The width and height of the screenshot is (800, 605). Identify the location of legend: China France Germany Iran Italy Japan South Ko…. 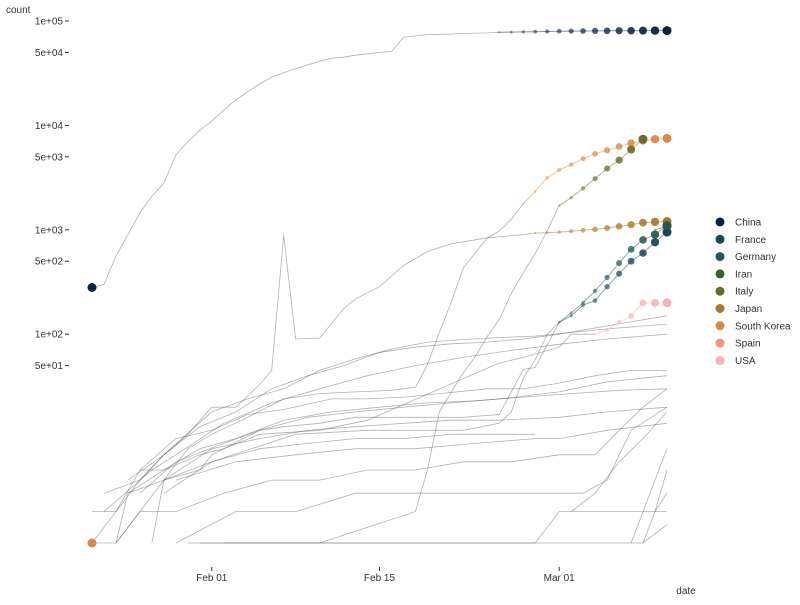
(753, 292).